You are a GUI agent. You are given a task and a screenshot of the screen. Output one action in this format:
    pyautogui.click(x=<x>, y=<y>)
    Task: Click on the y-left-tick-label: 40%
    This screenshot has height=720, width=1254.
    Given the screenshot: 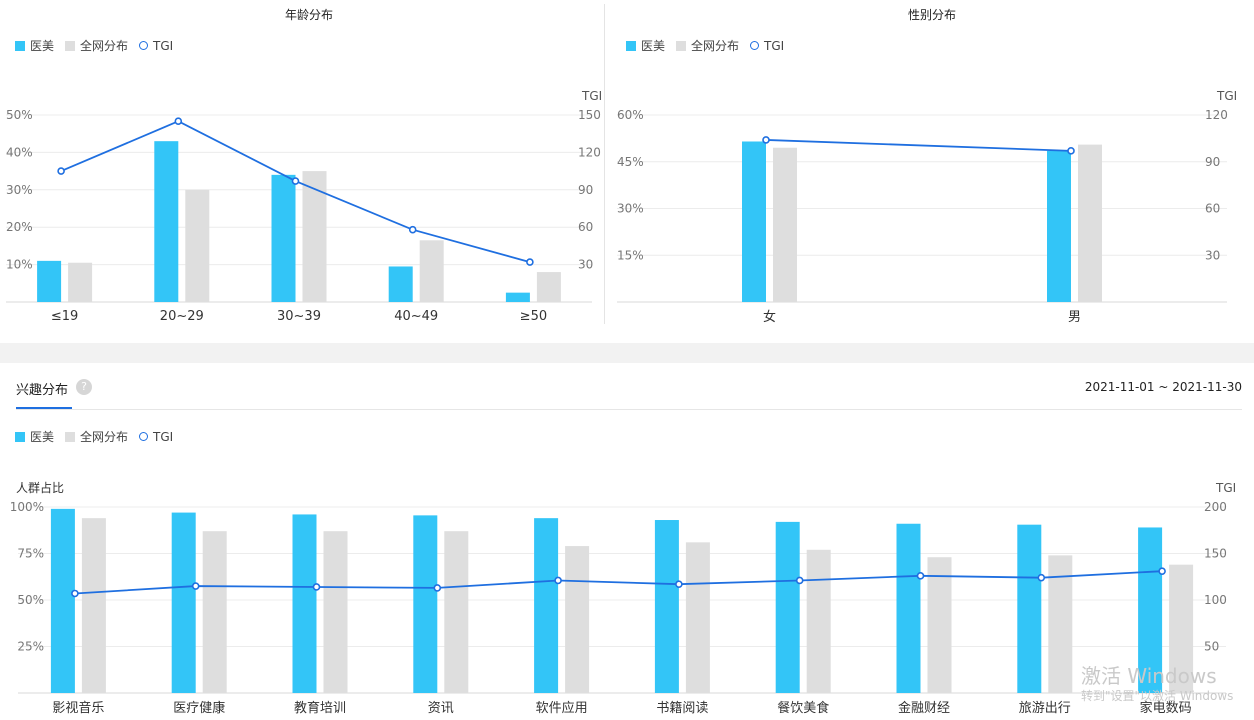 What is the action you would take?
    pyautogui.click(x=19, y=152)
    